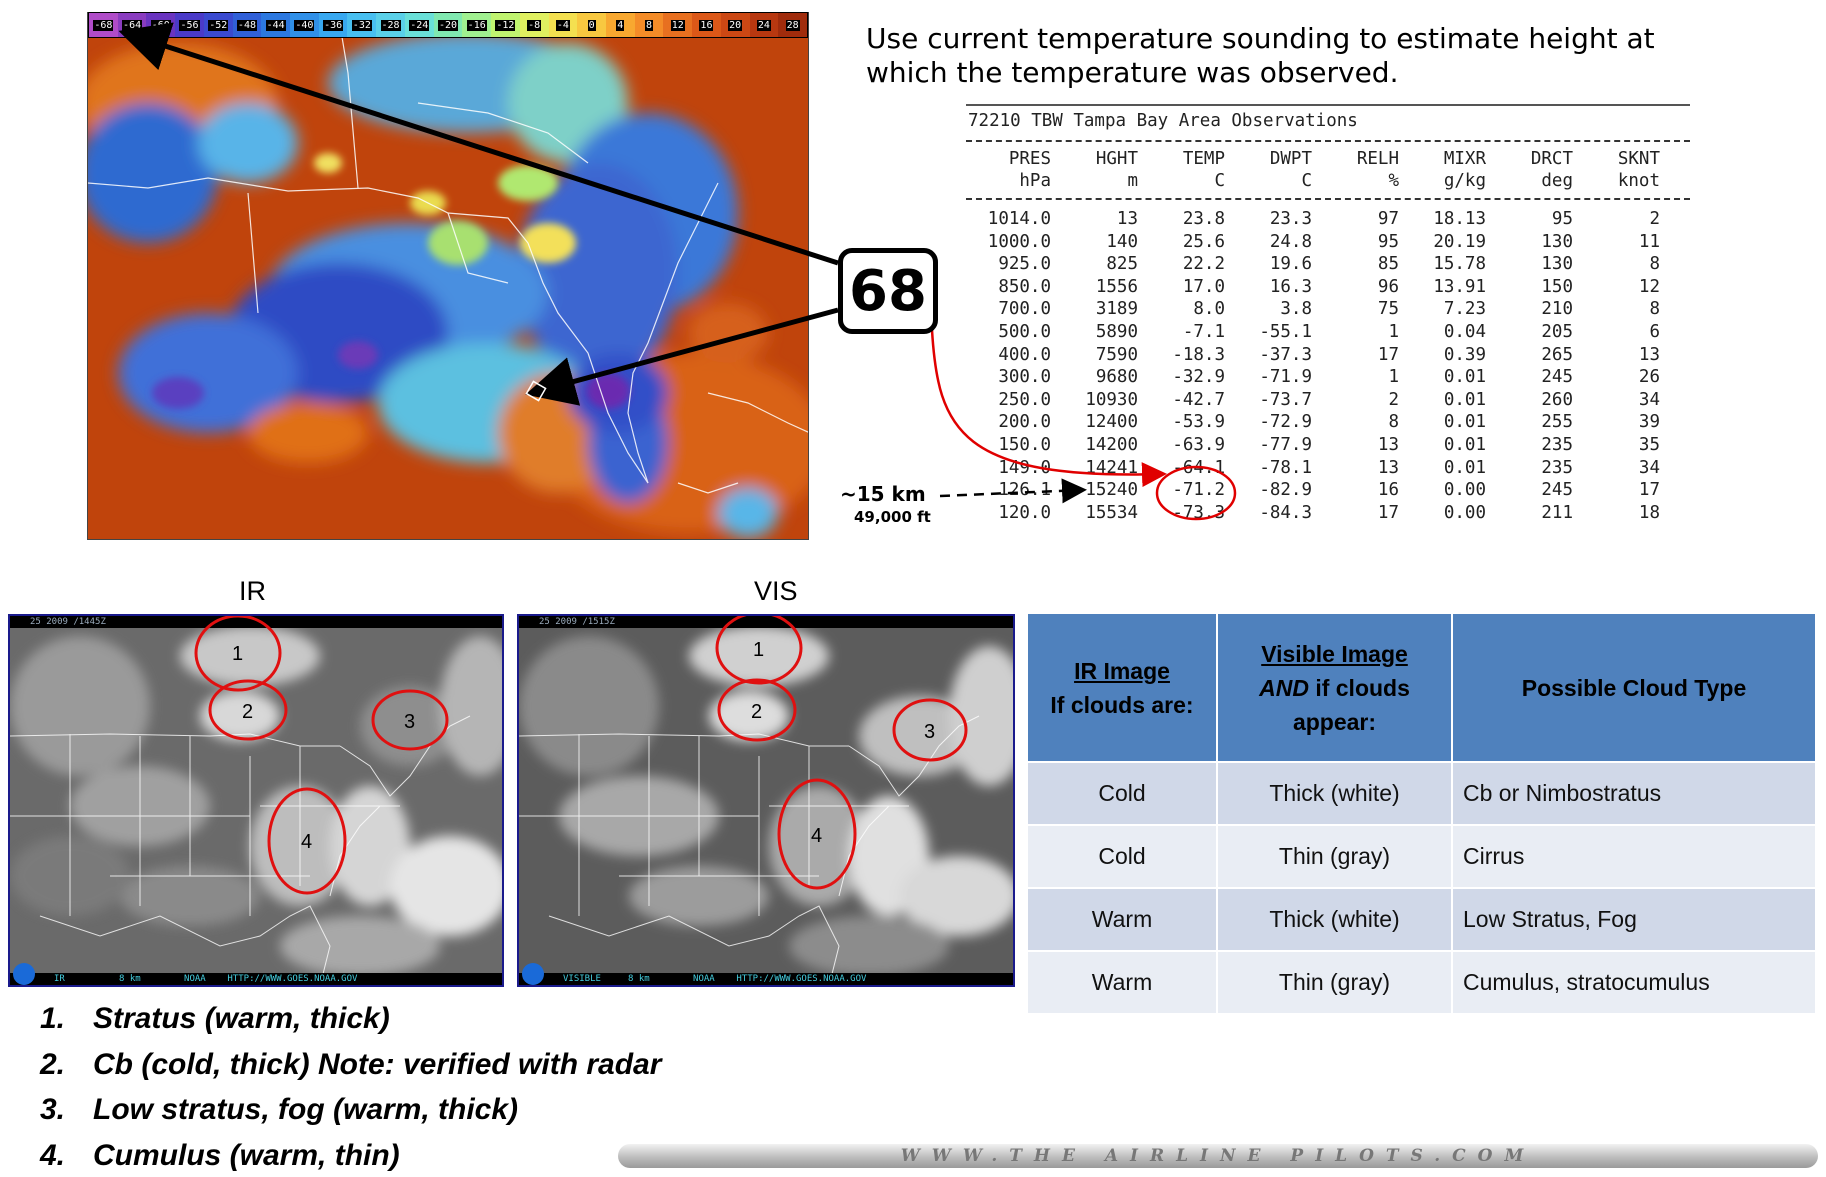 This screenshot has height=1177, width=1826. What do you see at coordinates (1557, 286) in the screenshot?
I see `sounding-cell: 150` at bounding box center [1557, 286].